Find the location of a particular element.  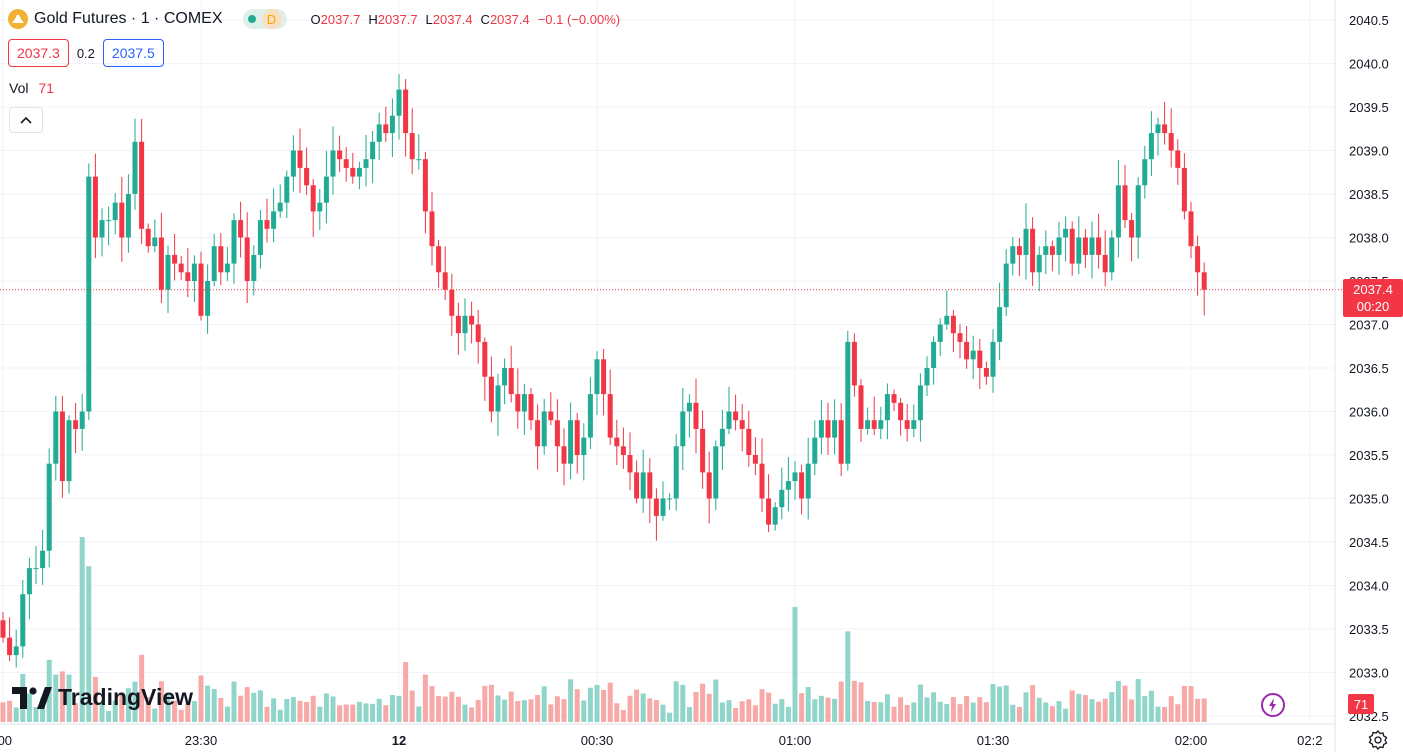

collapse-legend-button is located at coordinates (26, 120).